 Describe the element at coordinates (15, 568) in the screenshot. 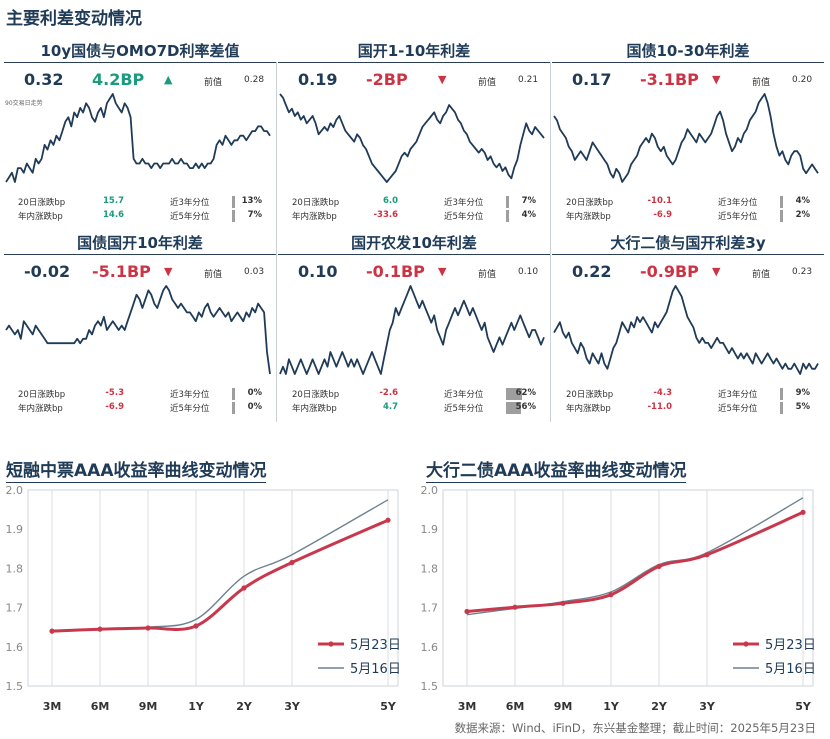

I see `y-tick-label: 1.8` at that location.